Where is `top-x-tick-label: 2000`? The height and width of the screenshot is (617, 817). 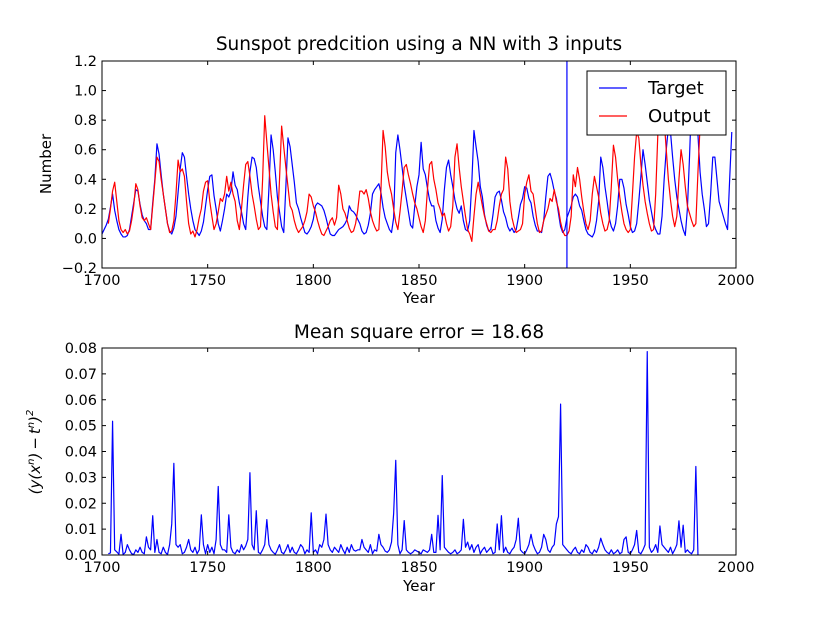
top-x-tick-label: 2000 is located at coordinates (736, 281).